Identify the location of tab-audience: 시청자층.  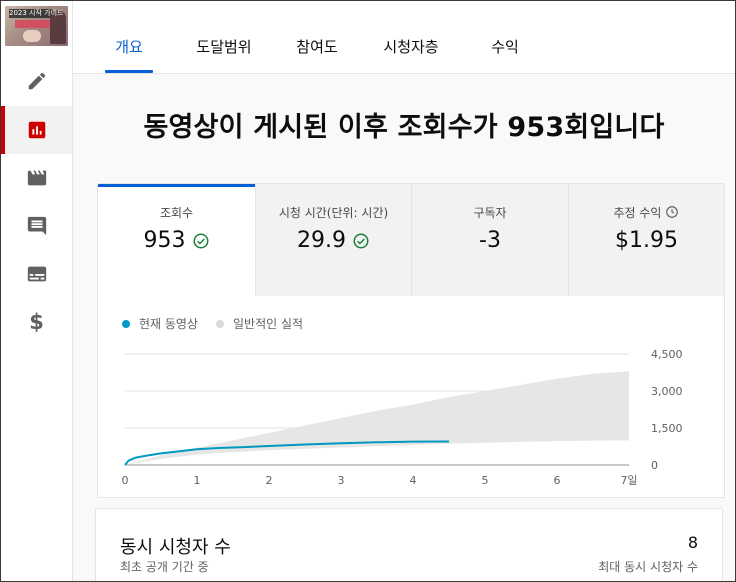
(411, 55).